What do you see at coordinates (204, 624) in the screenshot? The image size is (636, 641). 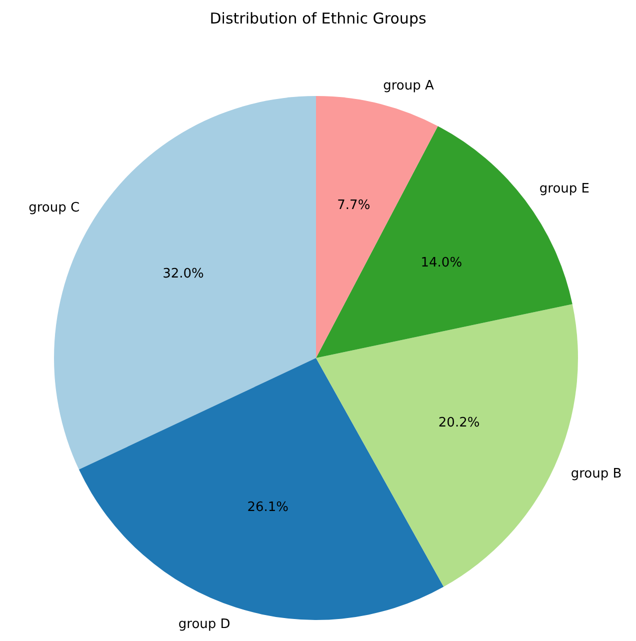 I see `slice-label: group D` at bounding box center [204, 624].